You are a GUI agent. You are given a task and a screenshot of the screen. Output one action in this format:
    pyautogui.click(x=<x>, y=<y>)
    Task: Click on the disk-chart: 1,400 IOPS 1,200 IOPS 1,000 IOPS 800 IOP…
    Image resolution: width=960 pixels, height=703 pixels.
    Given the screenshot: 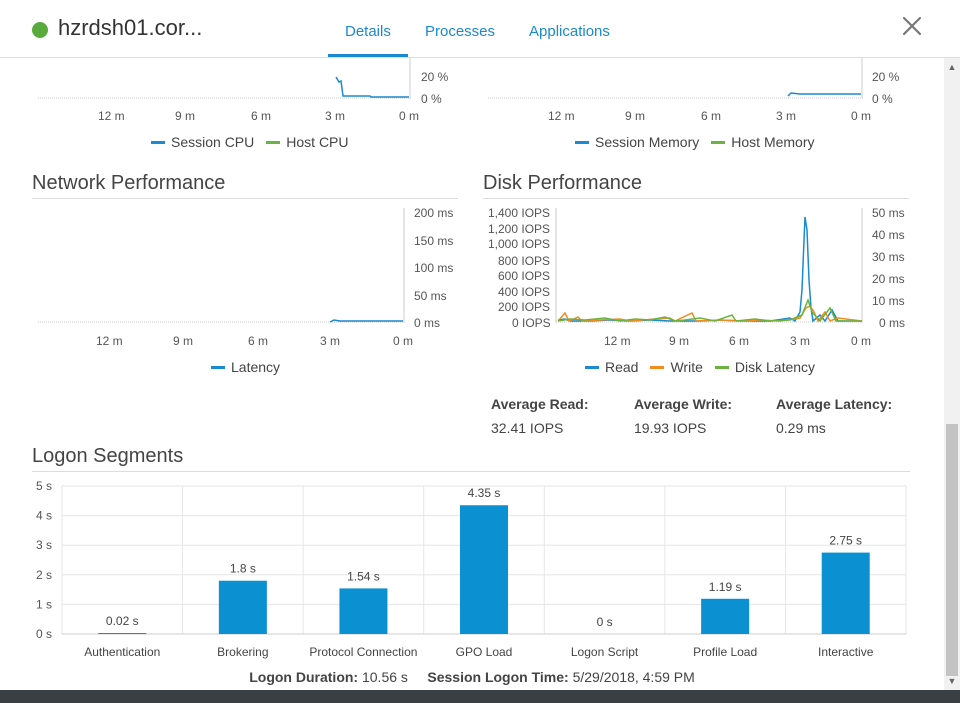 What is the action you would take?
    pyautogui.click(x=696, y=277)
    